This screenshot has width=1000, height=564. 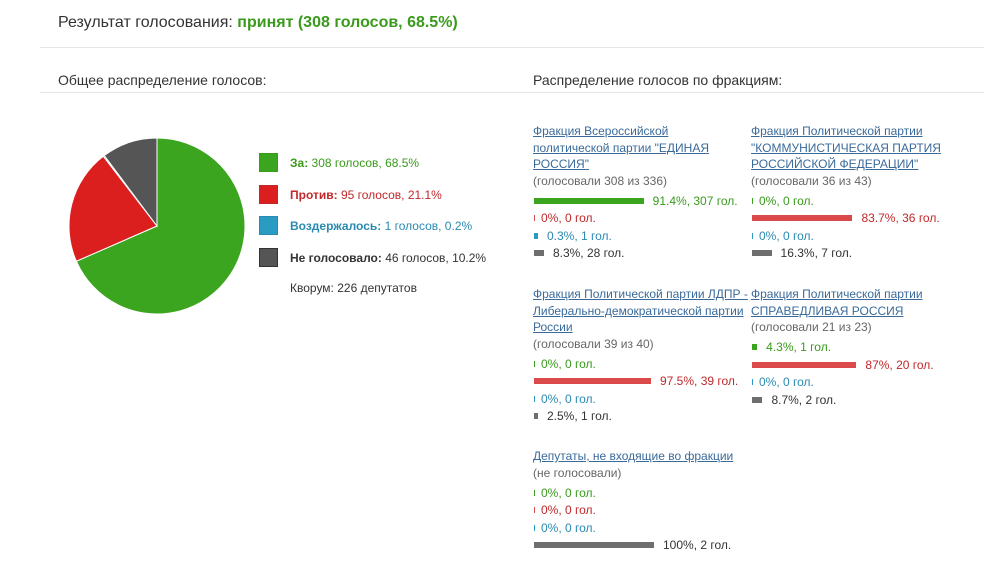 I want to click on pie-slice-against, so click(x=113, y=208).